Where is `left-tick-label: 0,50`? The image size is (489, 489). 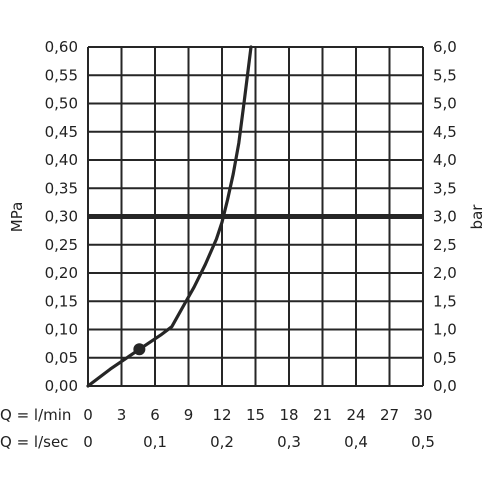 left-tick-label: 0,50 is located at coordinates (61, 104).